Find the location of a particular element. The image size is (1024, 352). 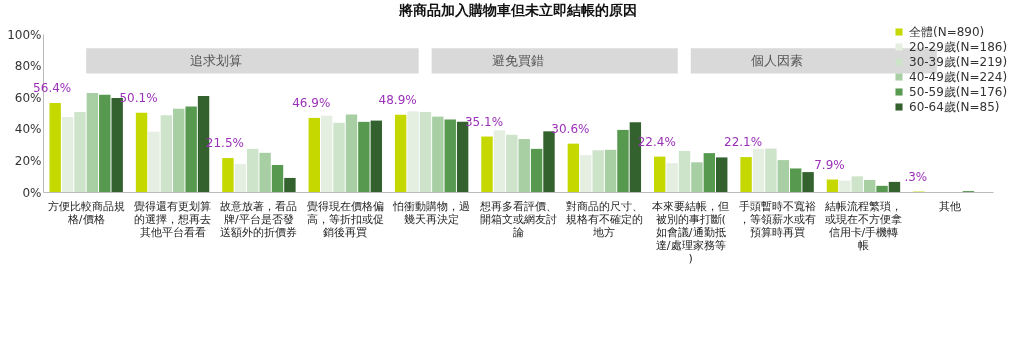

data-label: 50.1% is located at coordinates (138, 97).